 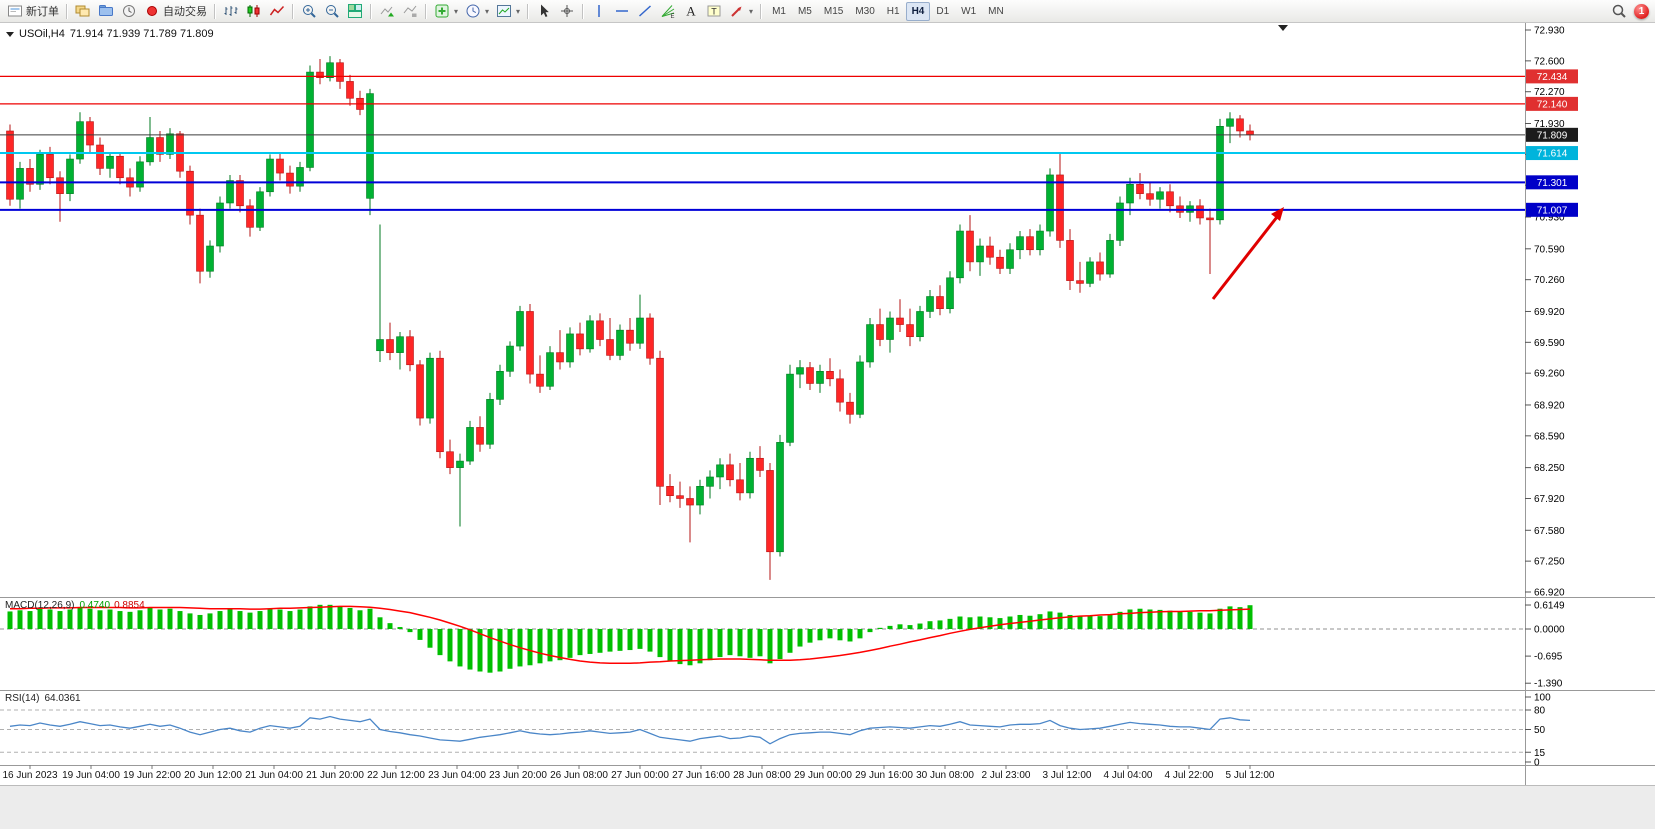 What do you see at coordinates (668, 11) in the screenshot?
I see `fibonacci-button: E` at bounding box center [668, 11].